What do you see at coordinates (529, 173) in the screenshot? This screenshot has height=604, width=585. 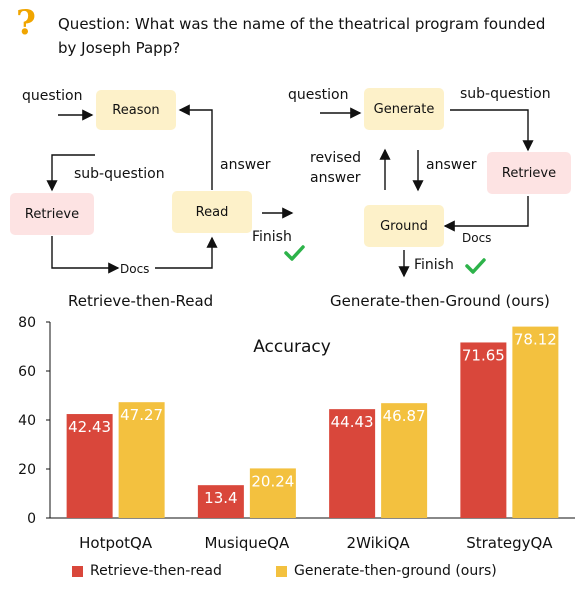 I see `retrieve-node-right: Retrieve` at bounding box center [529, 173].